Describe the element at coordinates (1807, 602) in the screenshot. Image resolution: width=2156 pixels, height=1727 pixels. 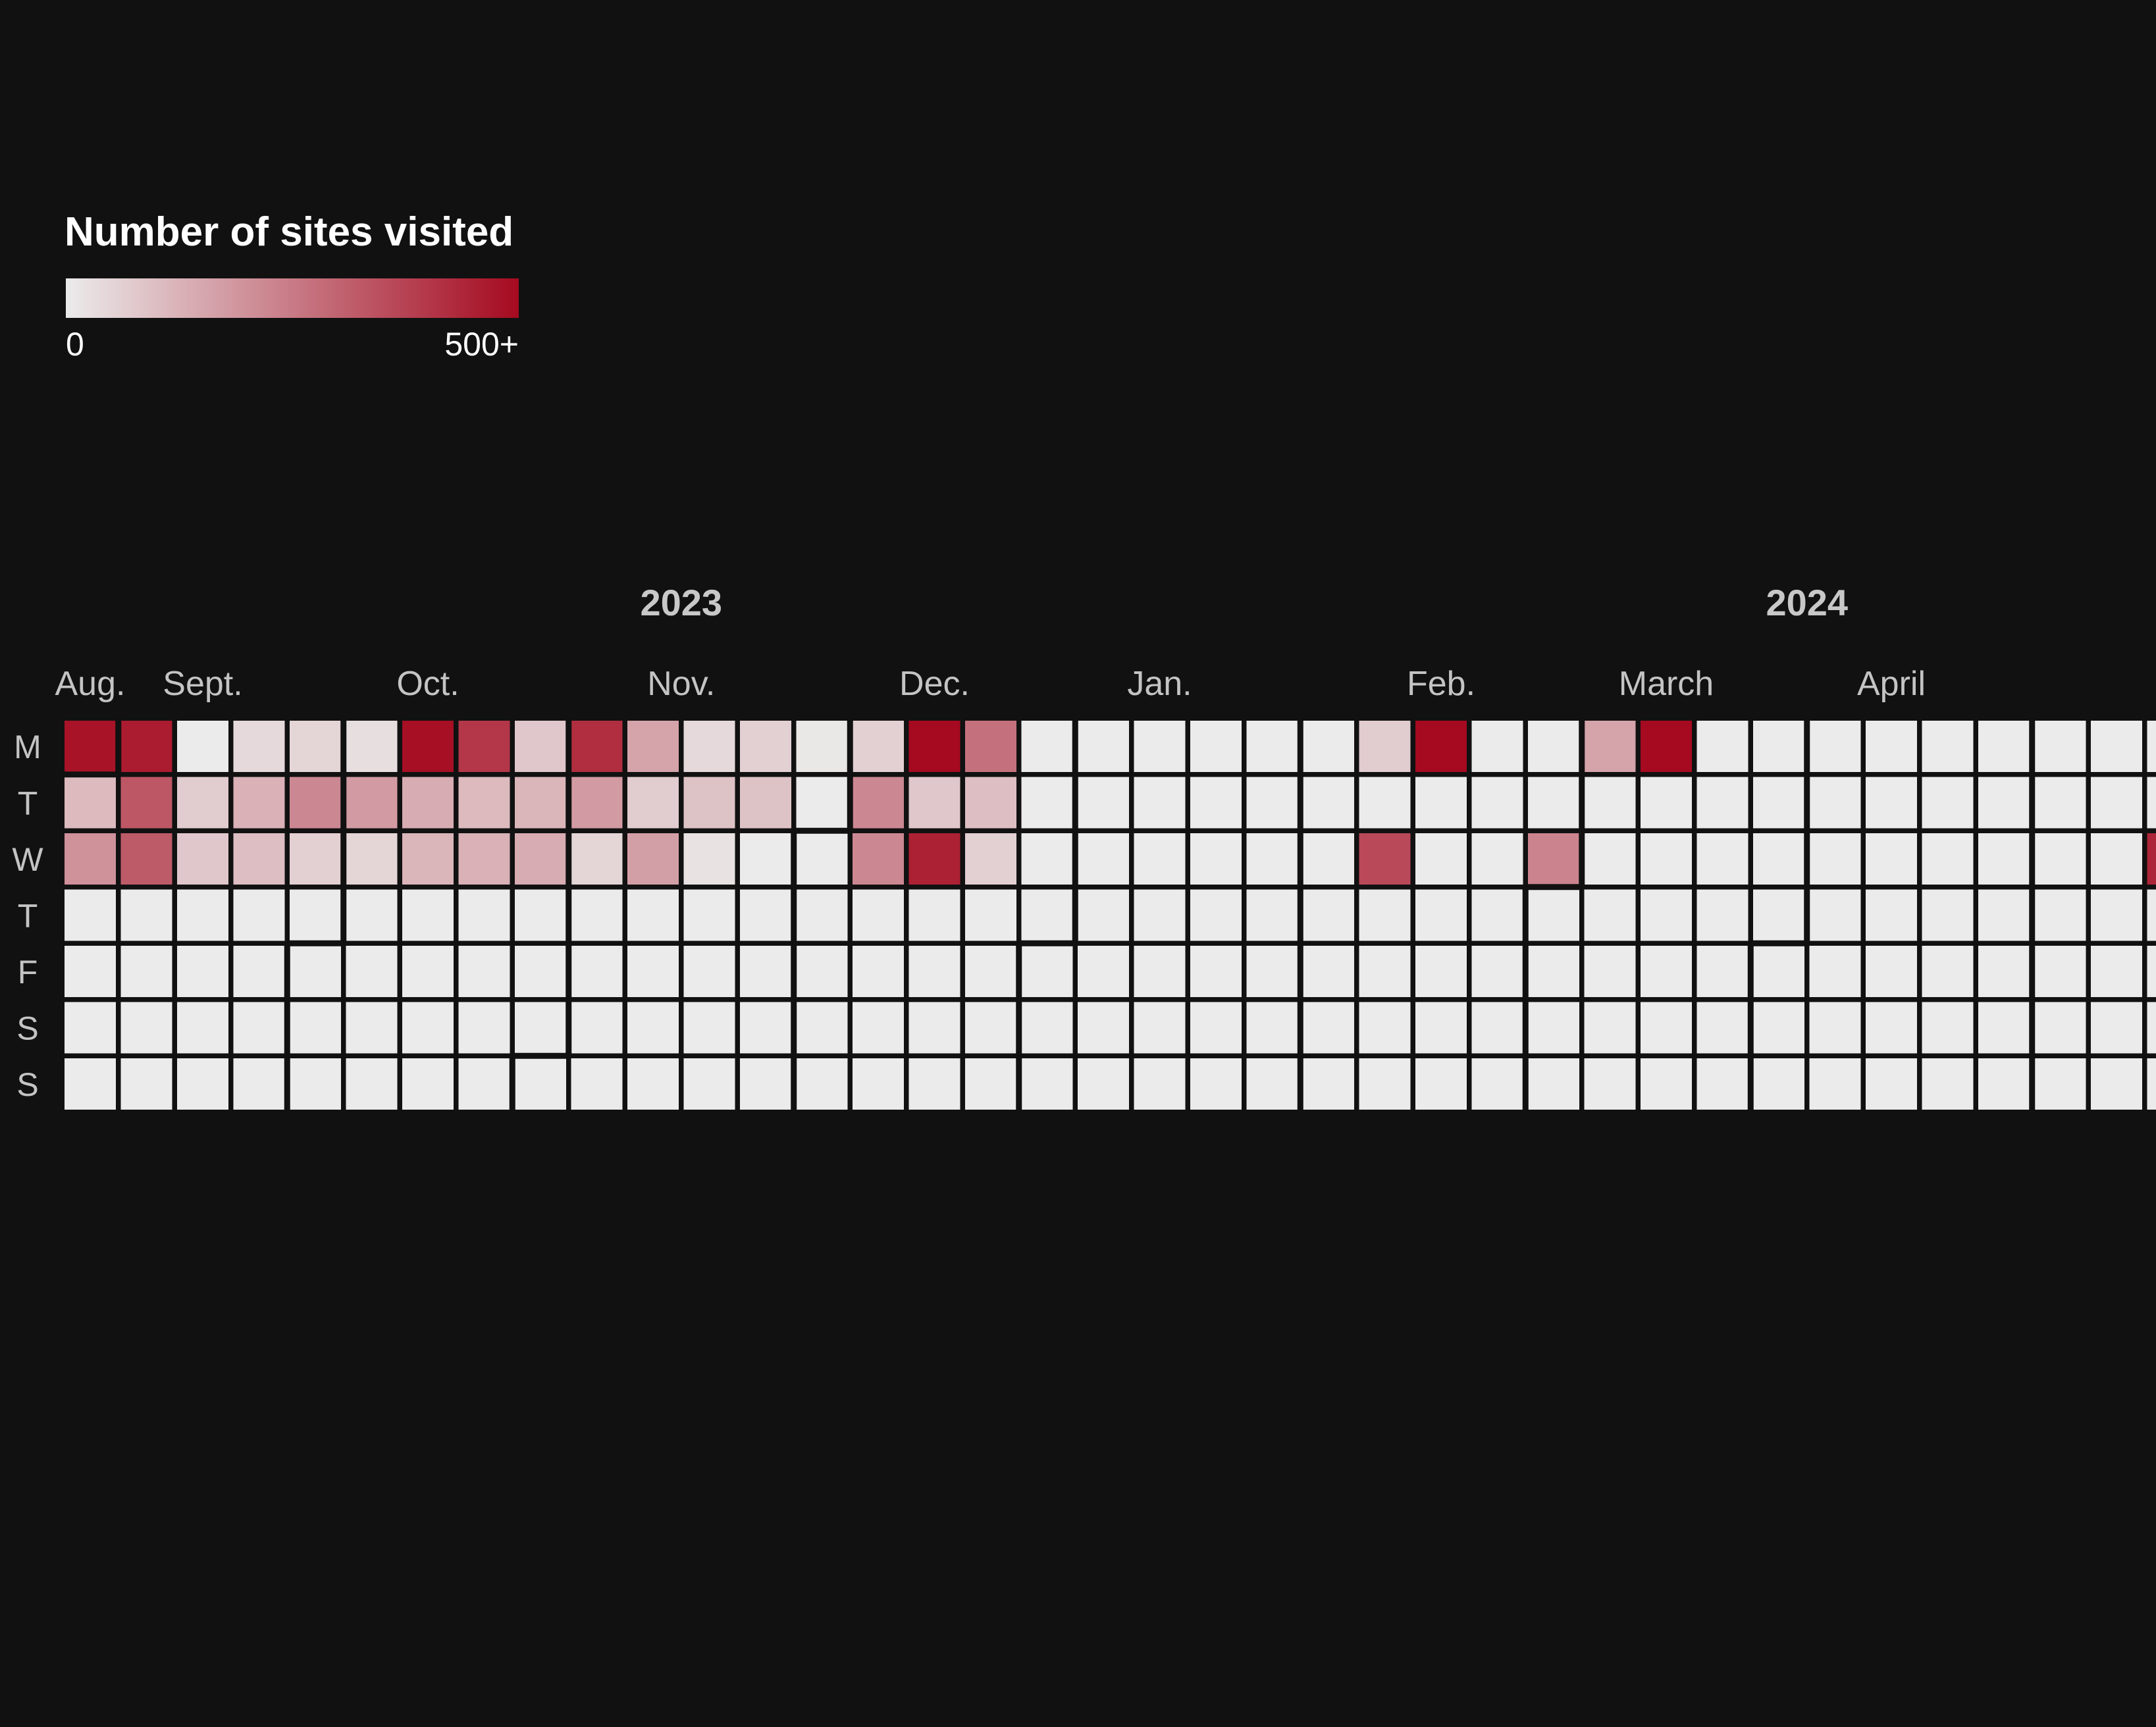
I see `year-label: 2024` at that location.